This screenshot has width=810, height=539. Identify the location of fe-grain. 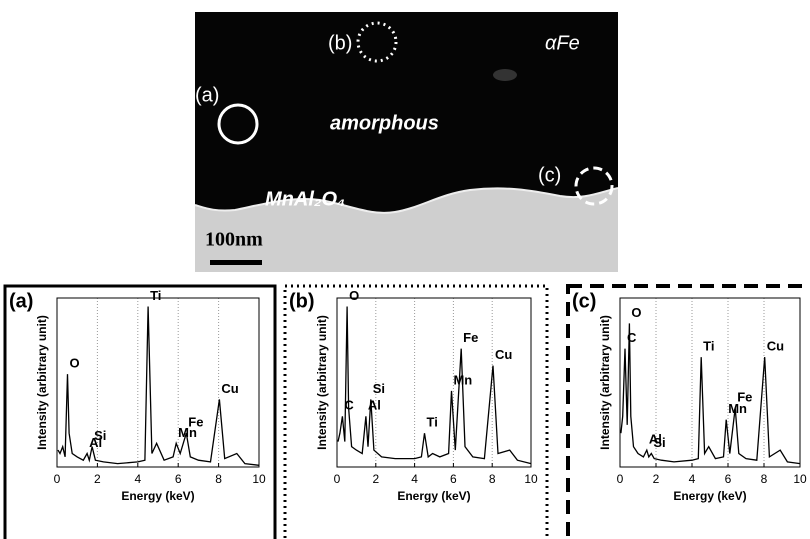
(505, 75).